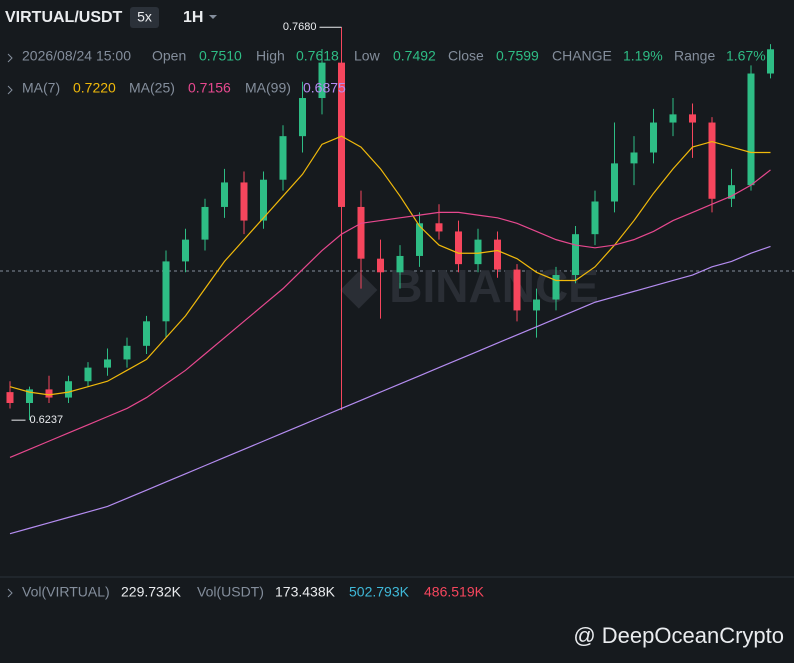 The image size is (794, 663). Describe the element at coordinates (678, 635) in the screenshot. I see `watermark: @ DeepOceanCrypto` at that location.